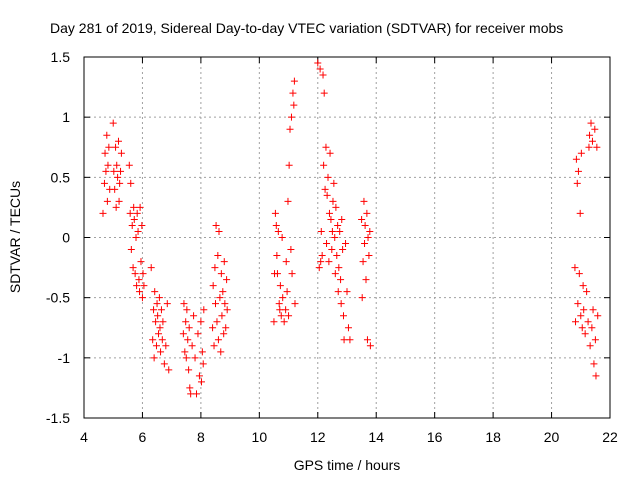 The height and width of the screenshot is (480, 640). What do you see at coordinates (347, 465) in the screenshot?
I see `x-axis-label: GPS time / hours` at bounding box center [347, 465].